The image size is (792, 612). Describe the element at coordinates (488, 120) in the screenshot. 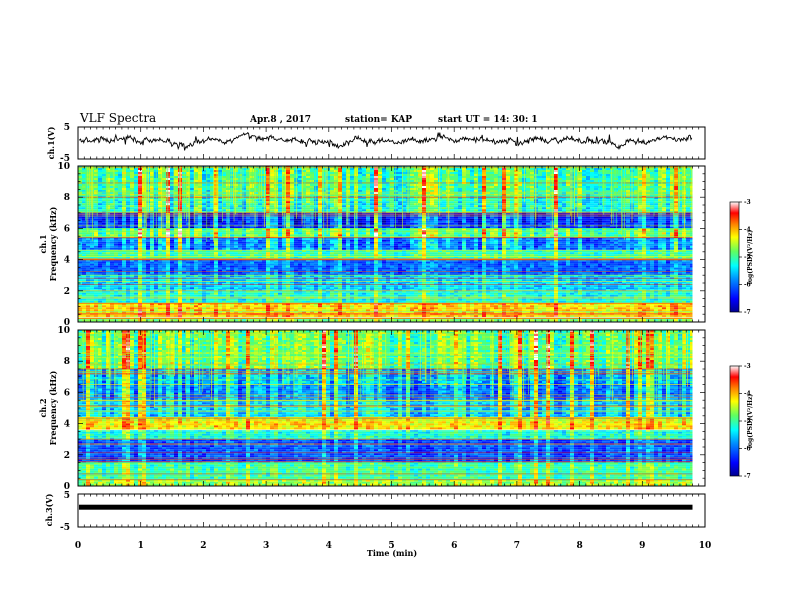

I see `start-time-label: start UT = 14: 30: 1` at that location.